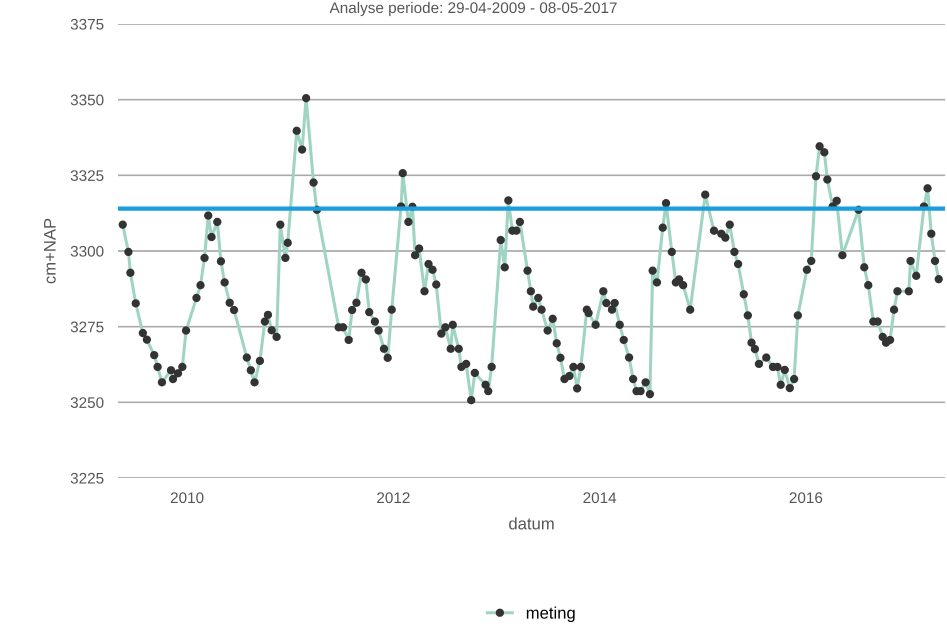  What do you see at coordinates (87, 251) in the screenshot?
I see `y-tick-label: 3300` at bounding box center [87, 251].